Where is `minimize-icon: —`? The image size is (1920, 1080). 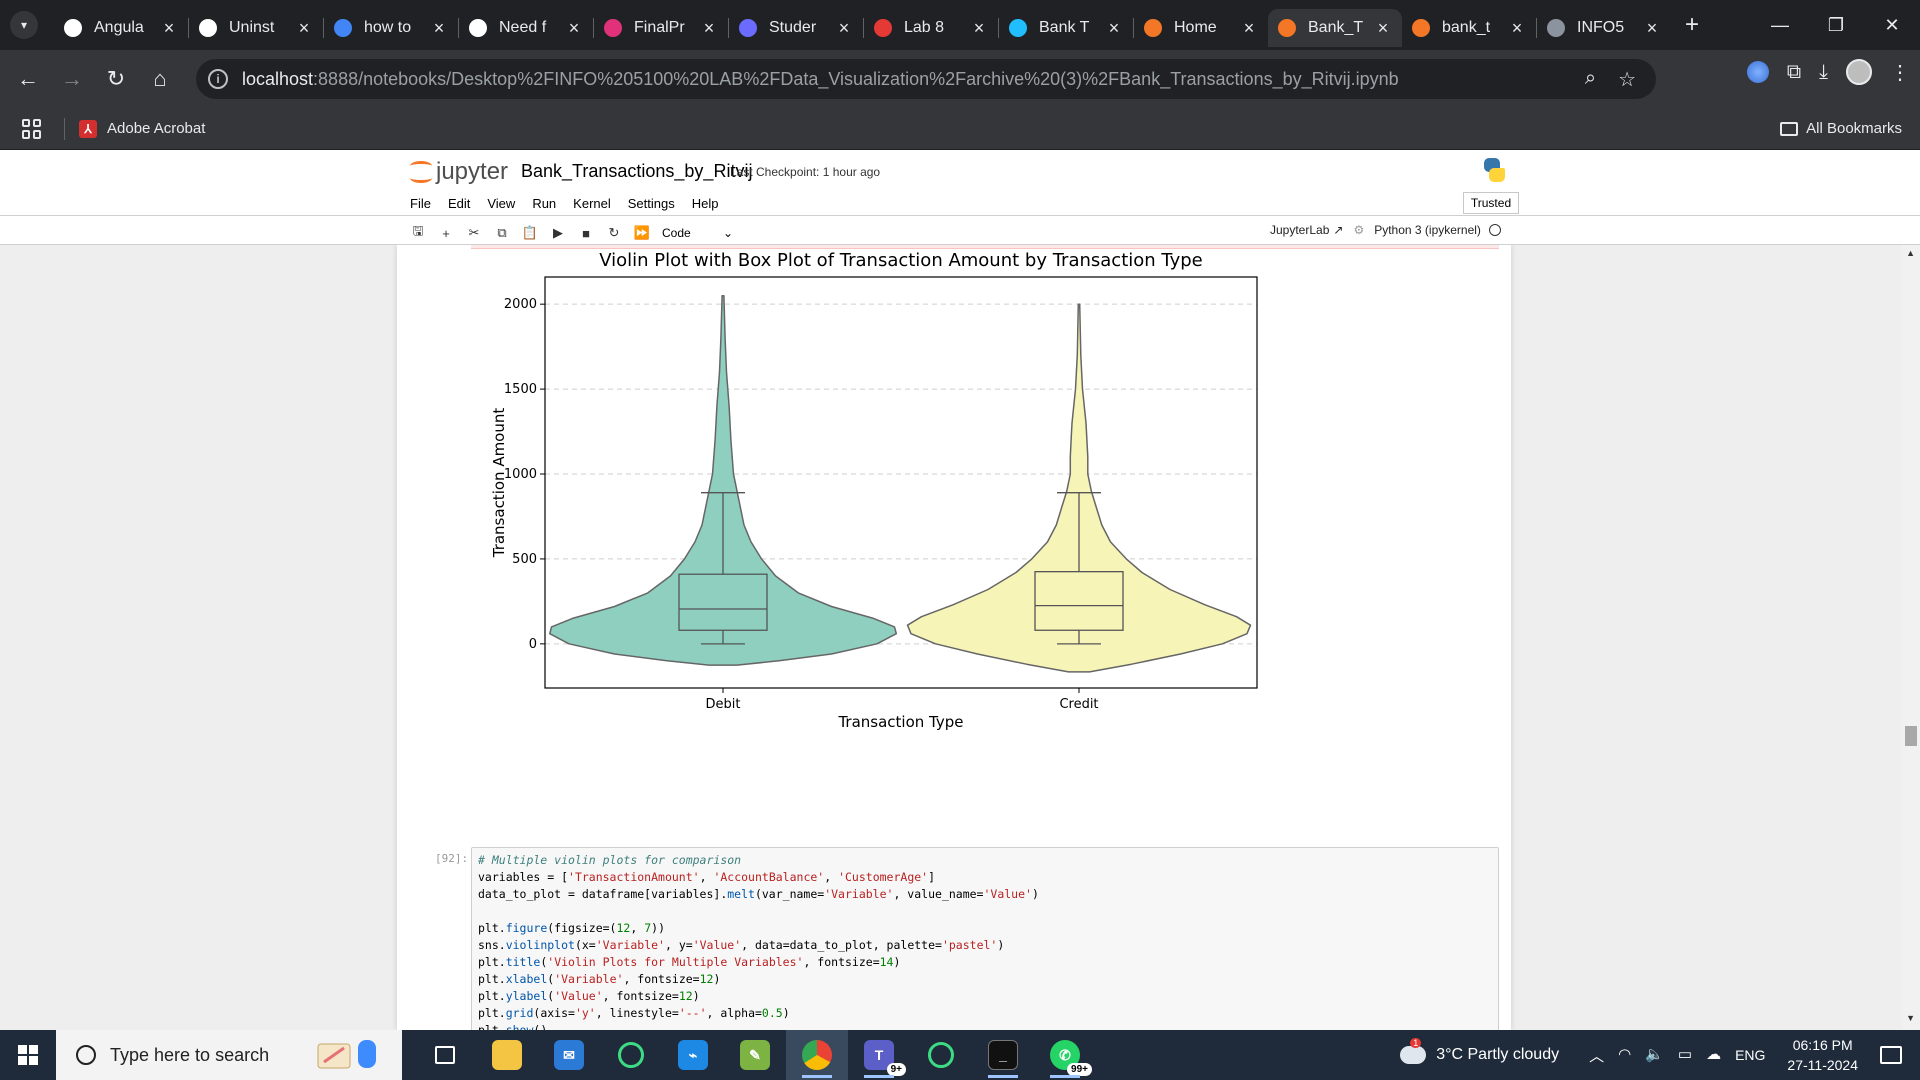 minimize-icon: — is located at coordinates (1780, 24).